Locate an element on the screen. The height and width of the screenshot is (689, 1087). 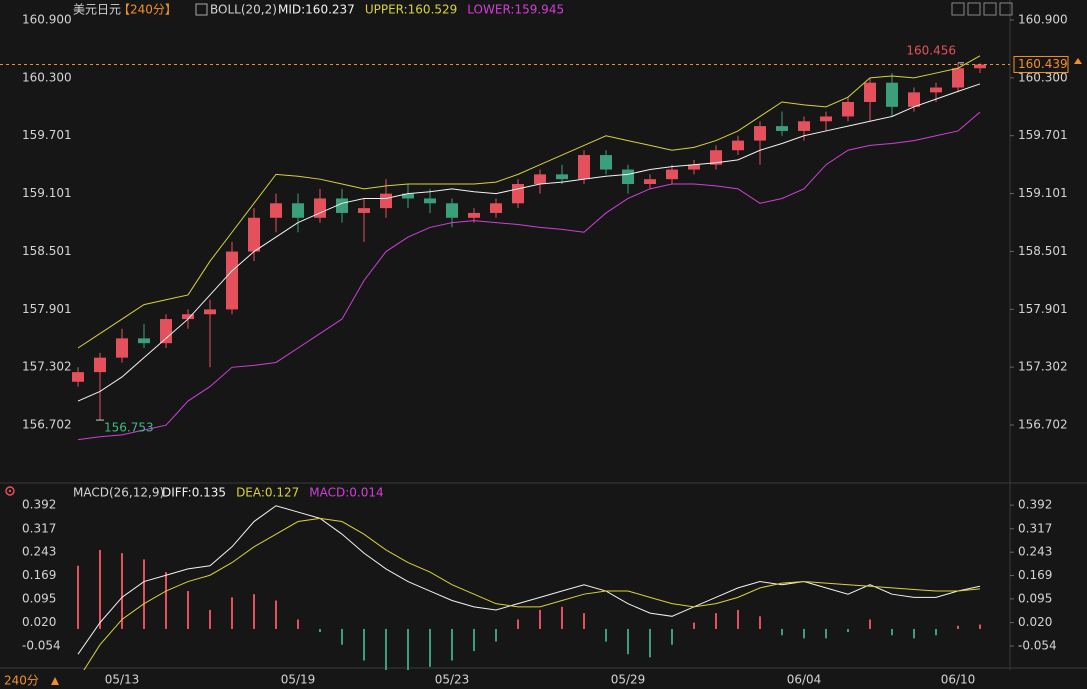
y-tick-label: 0.169 is located at coordinates (39, 575).